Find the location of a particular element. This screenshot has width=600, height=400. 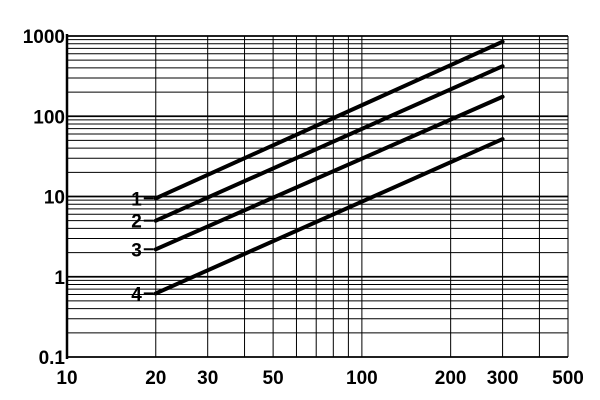

series-label: 3 is located at coordinates (136, 250).